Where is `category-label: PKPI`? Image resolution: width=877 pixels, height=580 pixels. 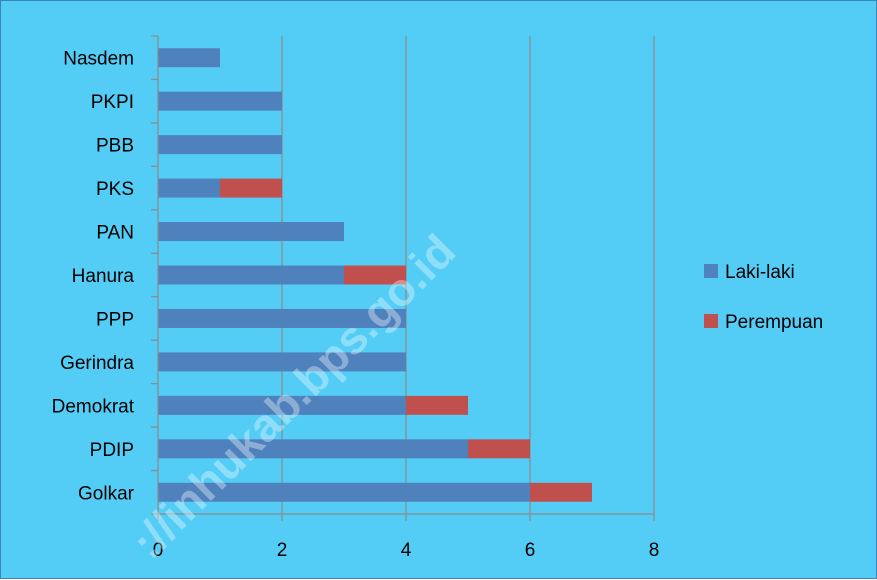 category-label: PKPI is located at coordinates (112, 102).